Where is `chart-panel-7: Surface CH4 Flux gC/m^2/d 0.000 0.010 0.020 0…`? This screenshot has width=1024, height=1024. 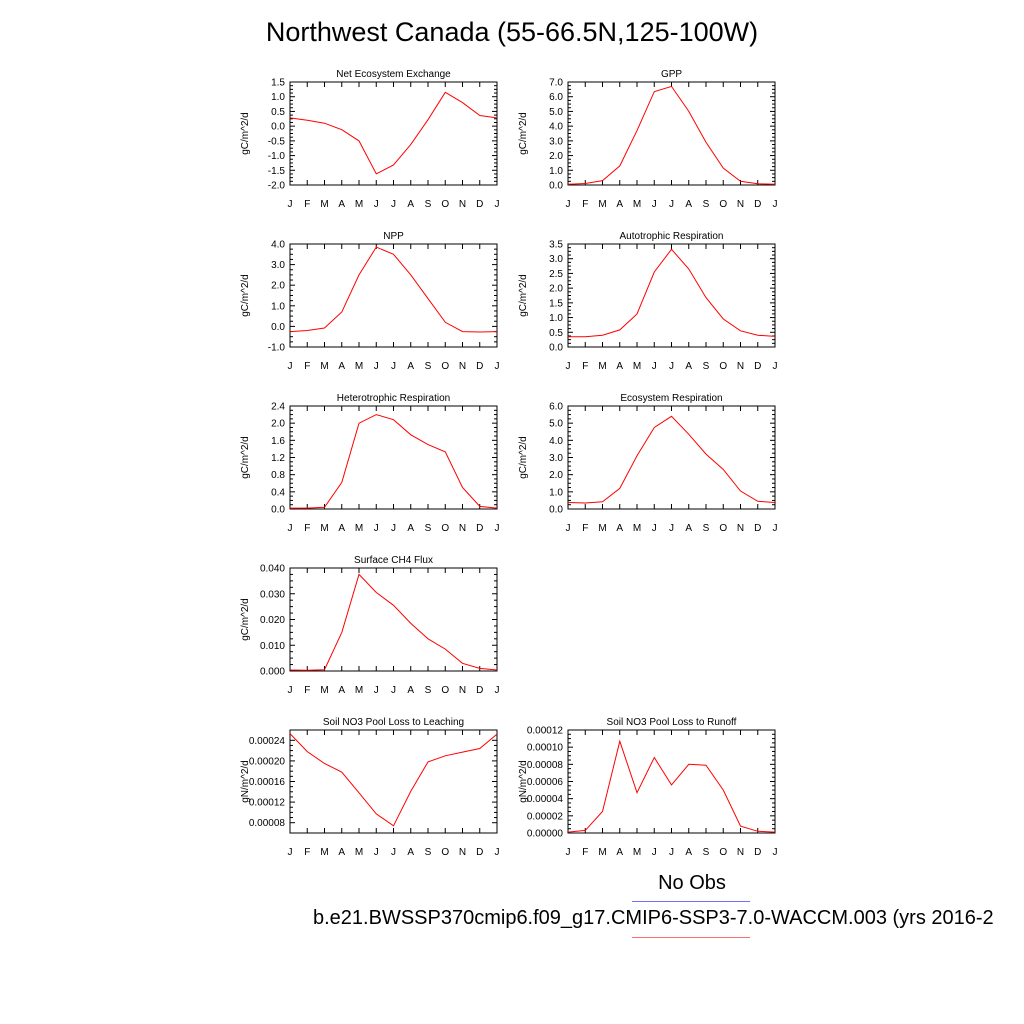 chart-panel-7: Surface CH4 Flux gC/m^2/d 0.000 0.010 0.020 0… is located at coordinates (370, 625).